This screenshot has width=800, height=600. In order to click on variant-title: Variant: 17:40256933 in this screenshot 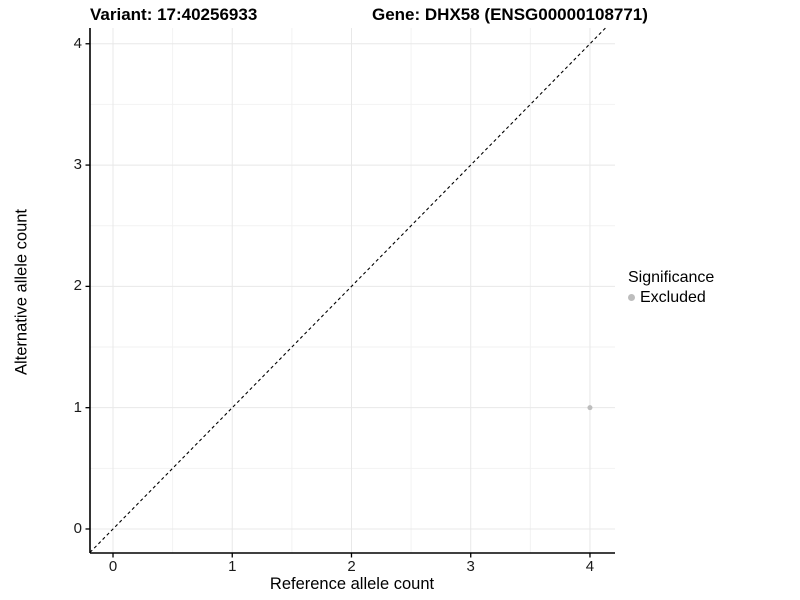, I will do `click(174, 14)`.